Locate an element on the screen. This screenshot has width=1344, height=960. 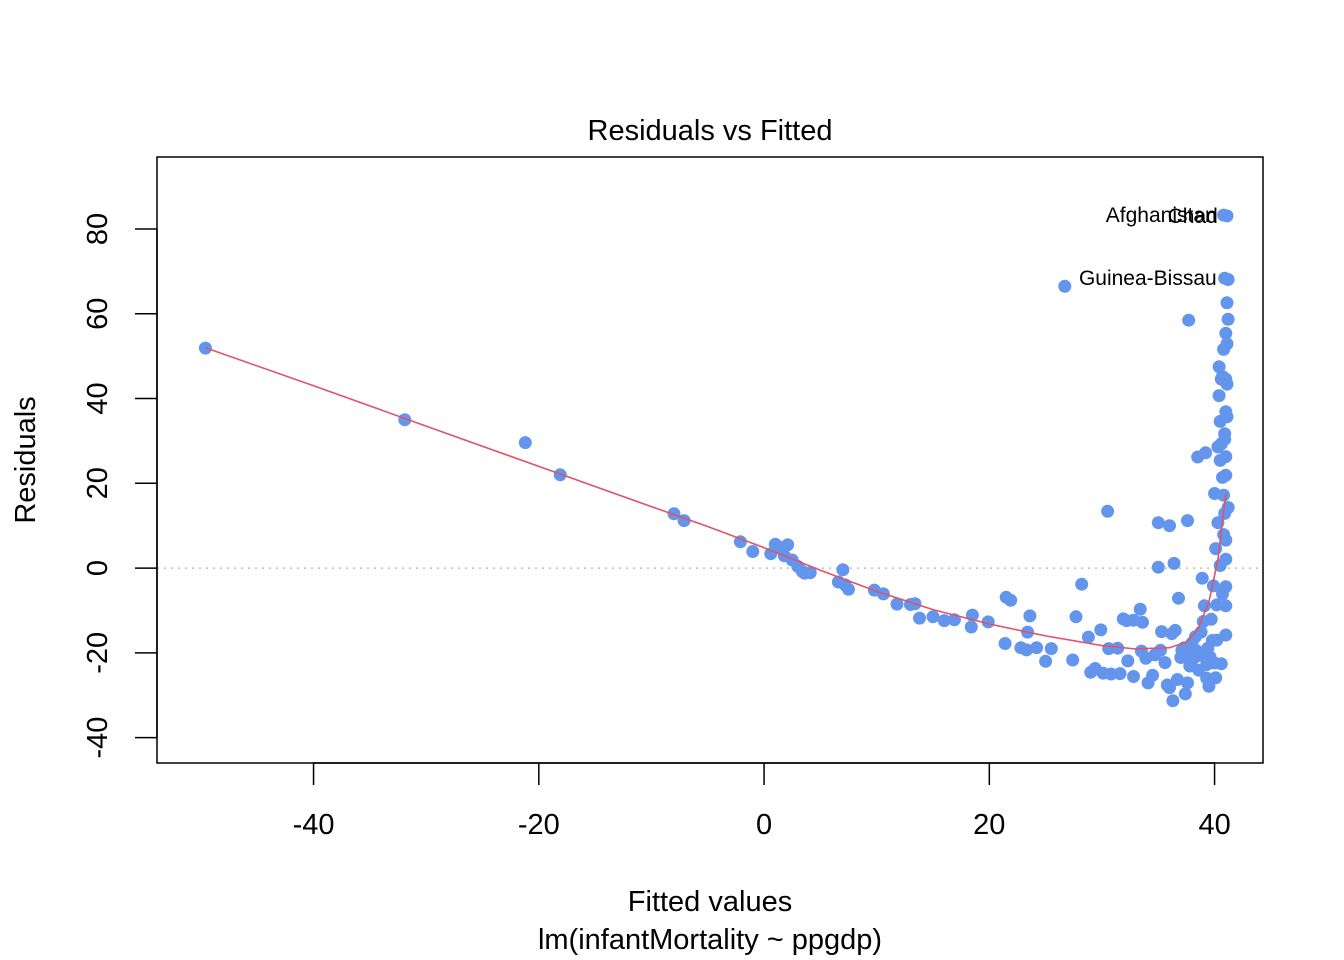
x-tick-label: 20 is located at coordinates (989, 825).